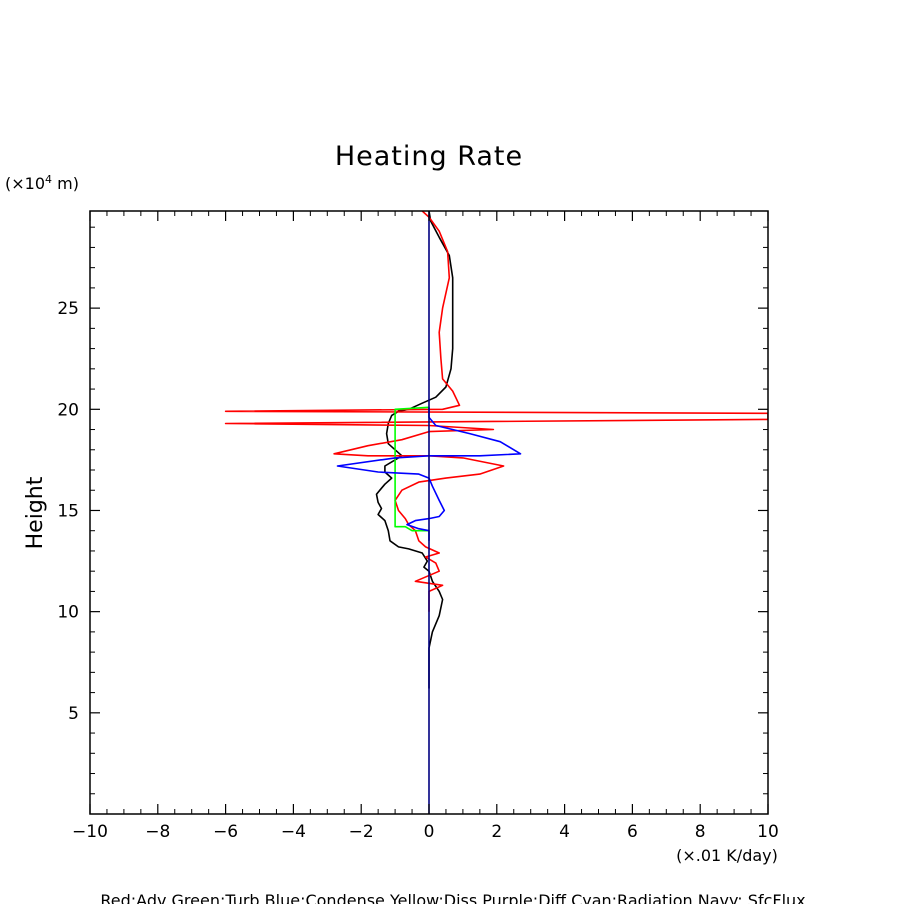 The height and width of the screenshot is (904, 904). I want to click on x-tick-label: −6, so click(225, 832).